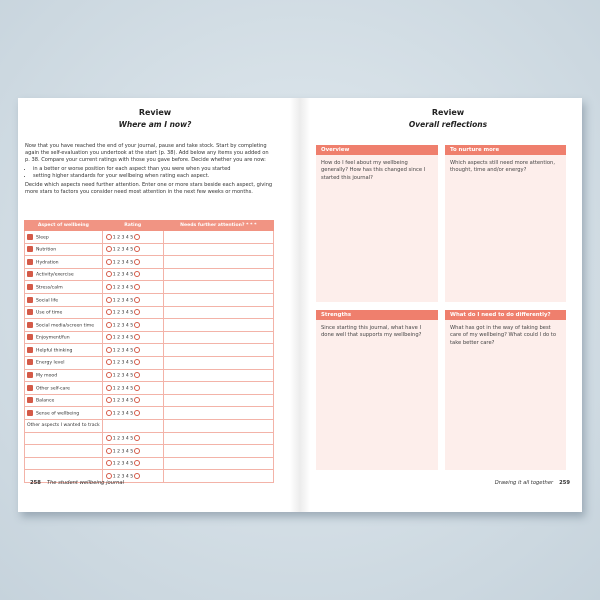 The image size is (600, 600). Describe the element at coordinates (63, 400) in the screenshot. I see `aspect-cell: Balance` at that location.